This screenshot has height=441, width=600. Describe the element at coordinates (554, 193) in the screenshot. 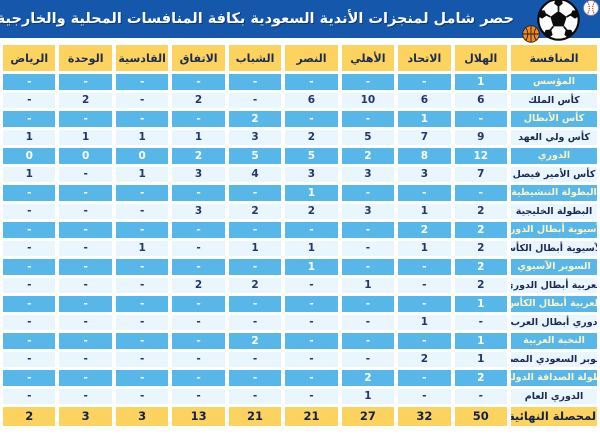

I see `row-label: البطولة التنشيطية` at that location.